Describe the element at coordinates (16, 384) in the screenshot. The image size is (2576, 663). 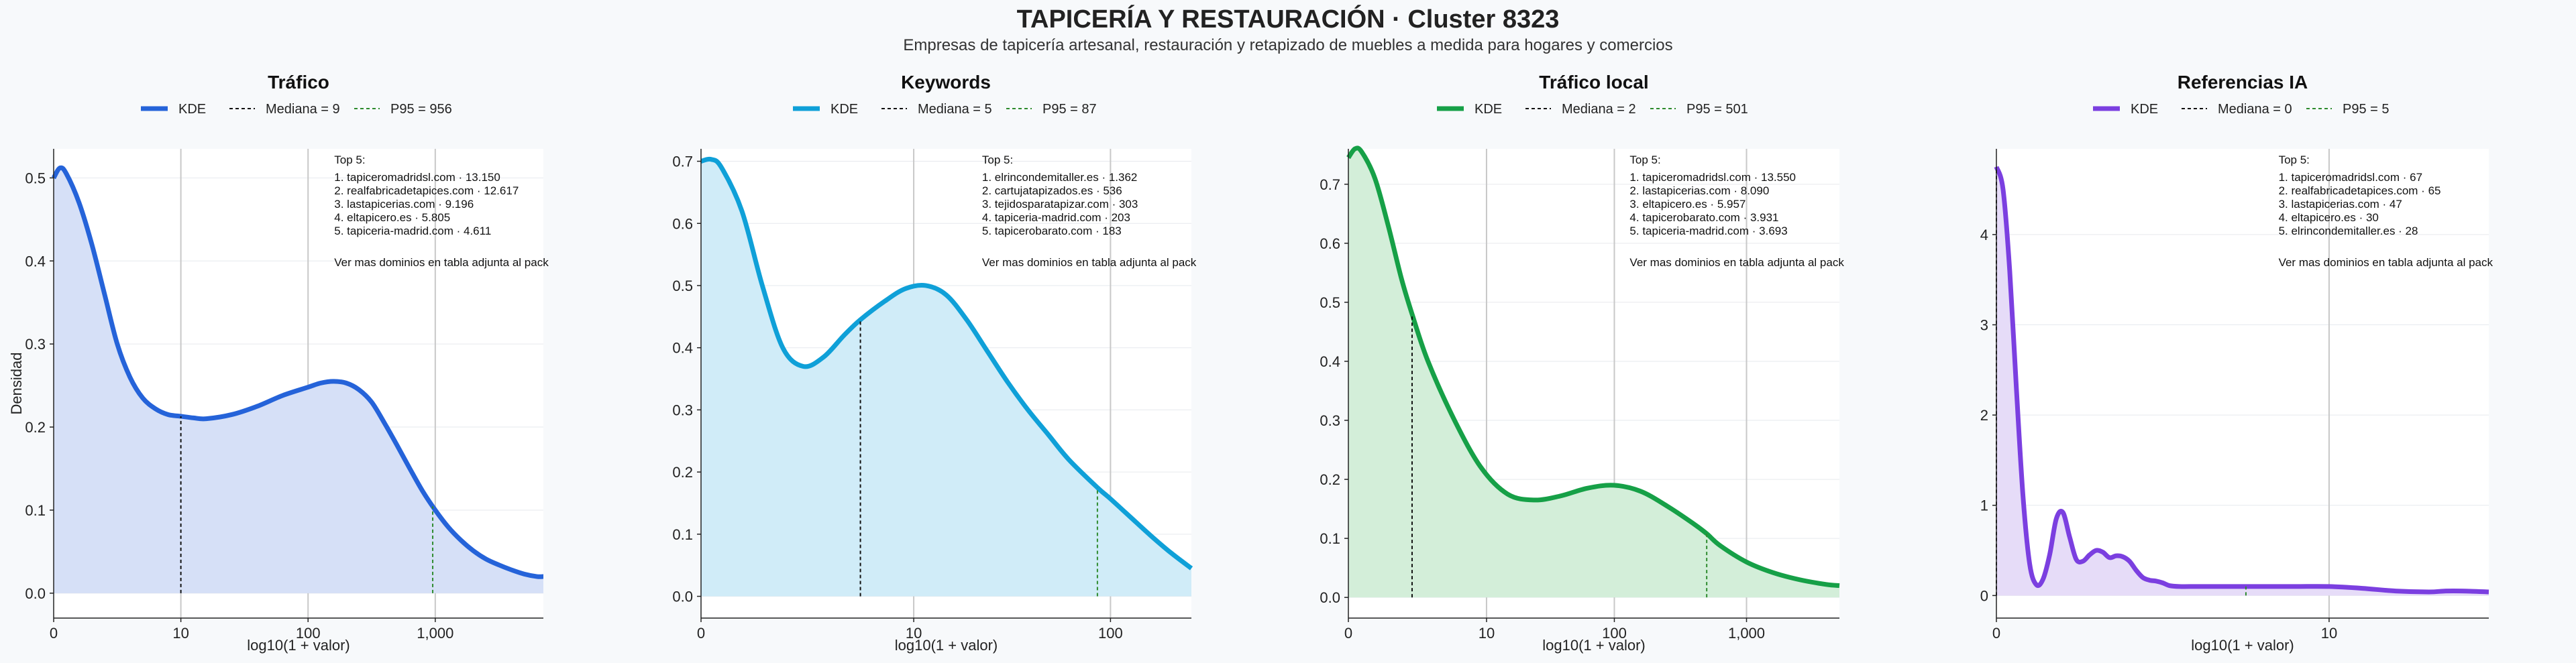
I see `y-axis-label: Densidad` at that location.